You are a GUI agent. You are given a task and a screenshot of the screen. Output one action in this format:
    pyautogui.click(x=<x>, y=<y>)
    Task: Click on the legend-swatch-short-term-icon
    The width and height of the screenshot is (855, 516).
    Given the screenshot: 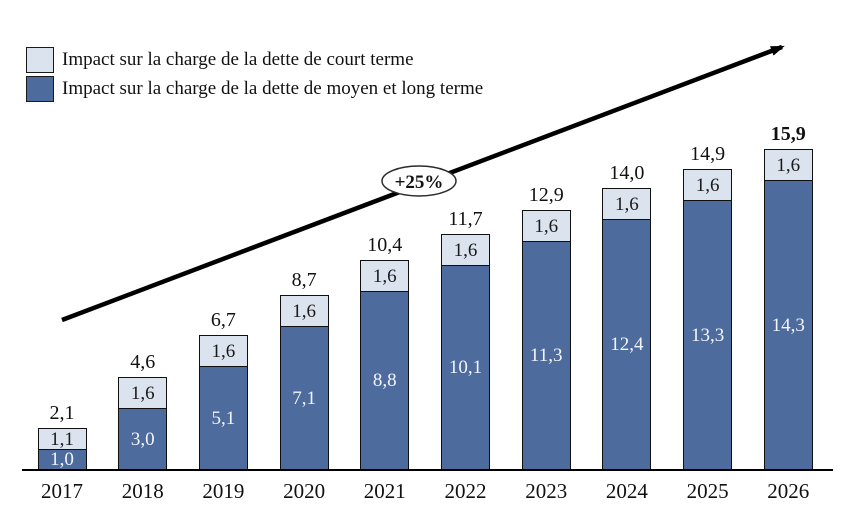 What is the action you would take?
    pyautogui.click(x=40, y=60)
    